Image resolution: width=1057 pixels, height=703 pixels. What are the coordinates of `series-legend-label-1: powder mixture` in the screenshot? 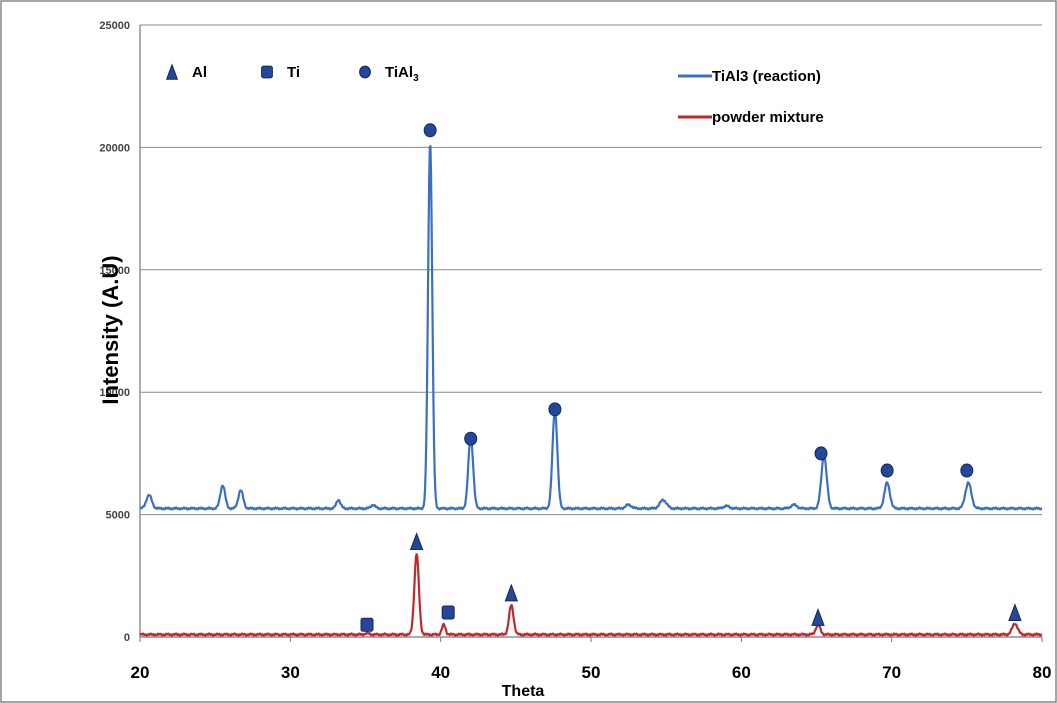 It's located at (768, 117).